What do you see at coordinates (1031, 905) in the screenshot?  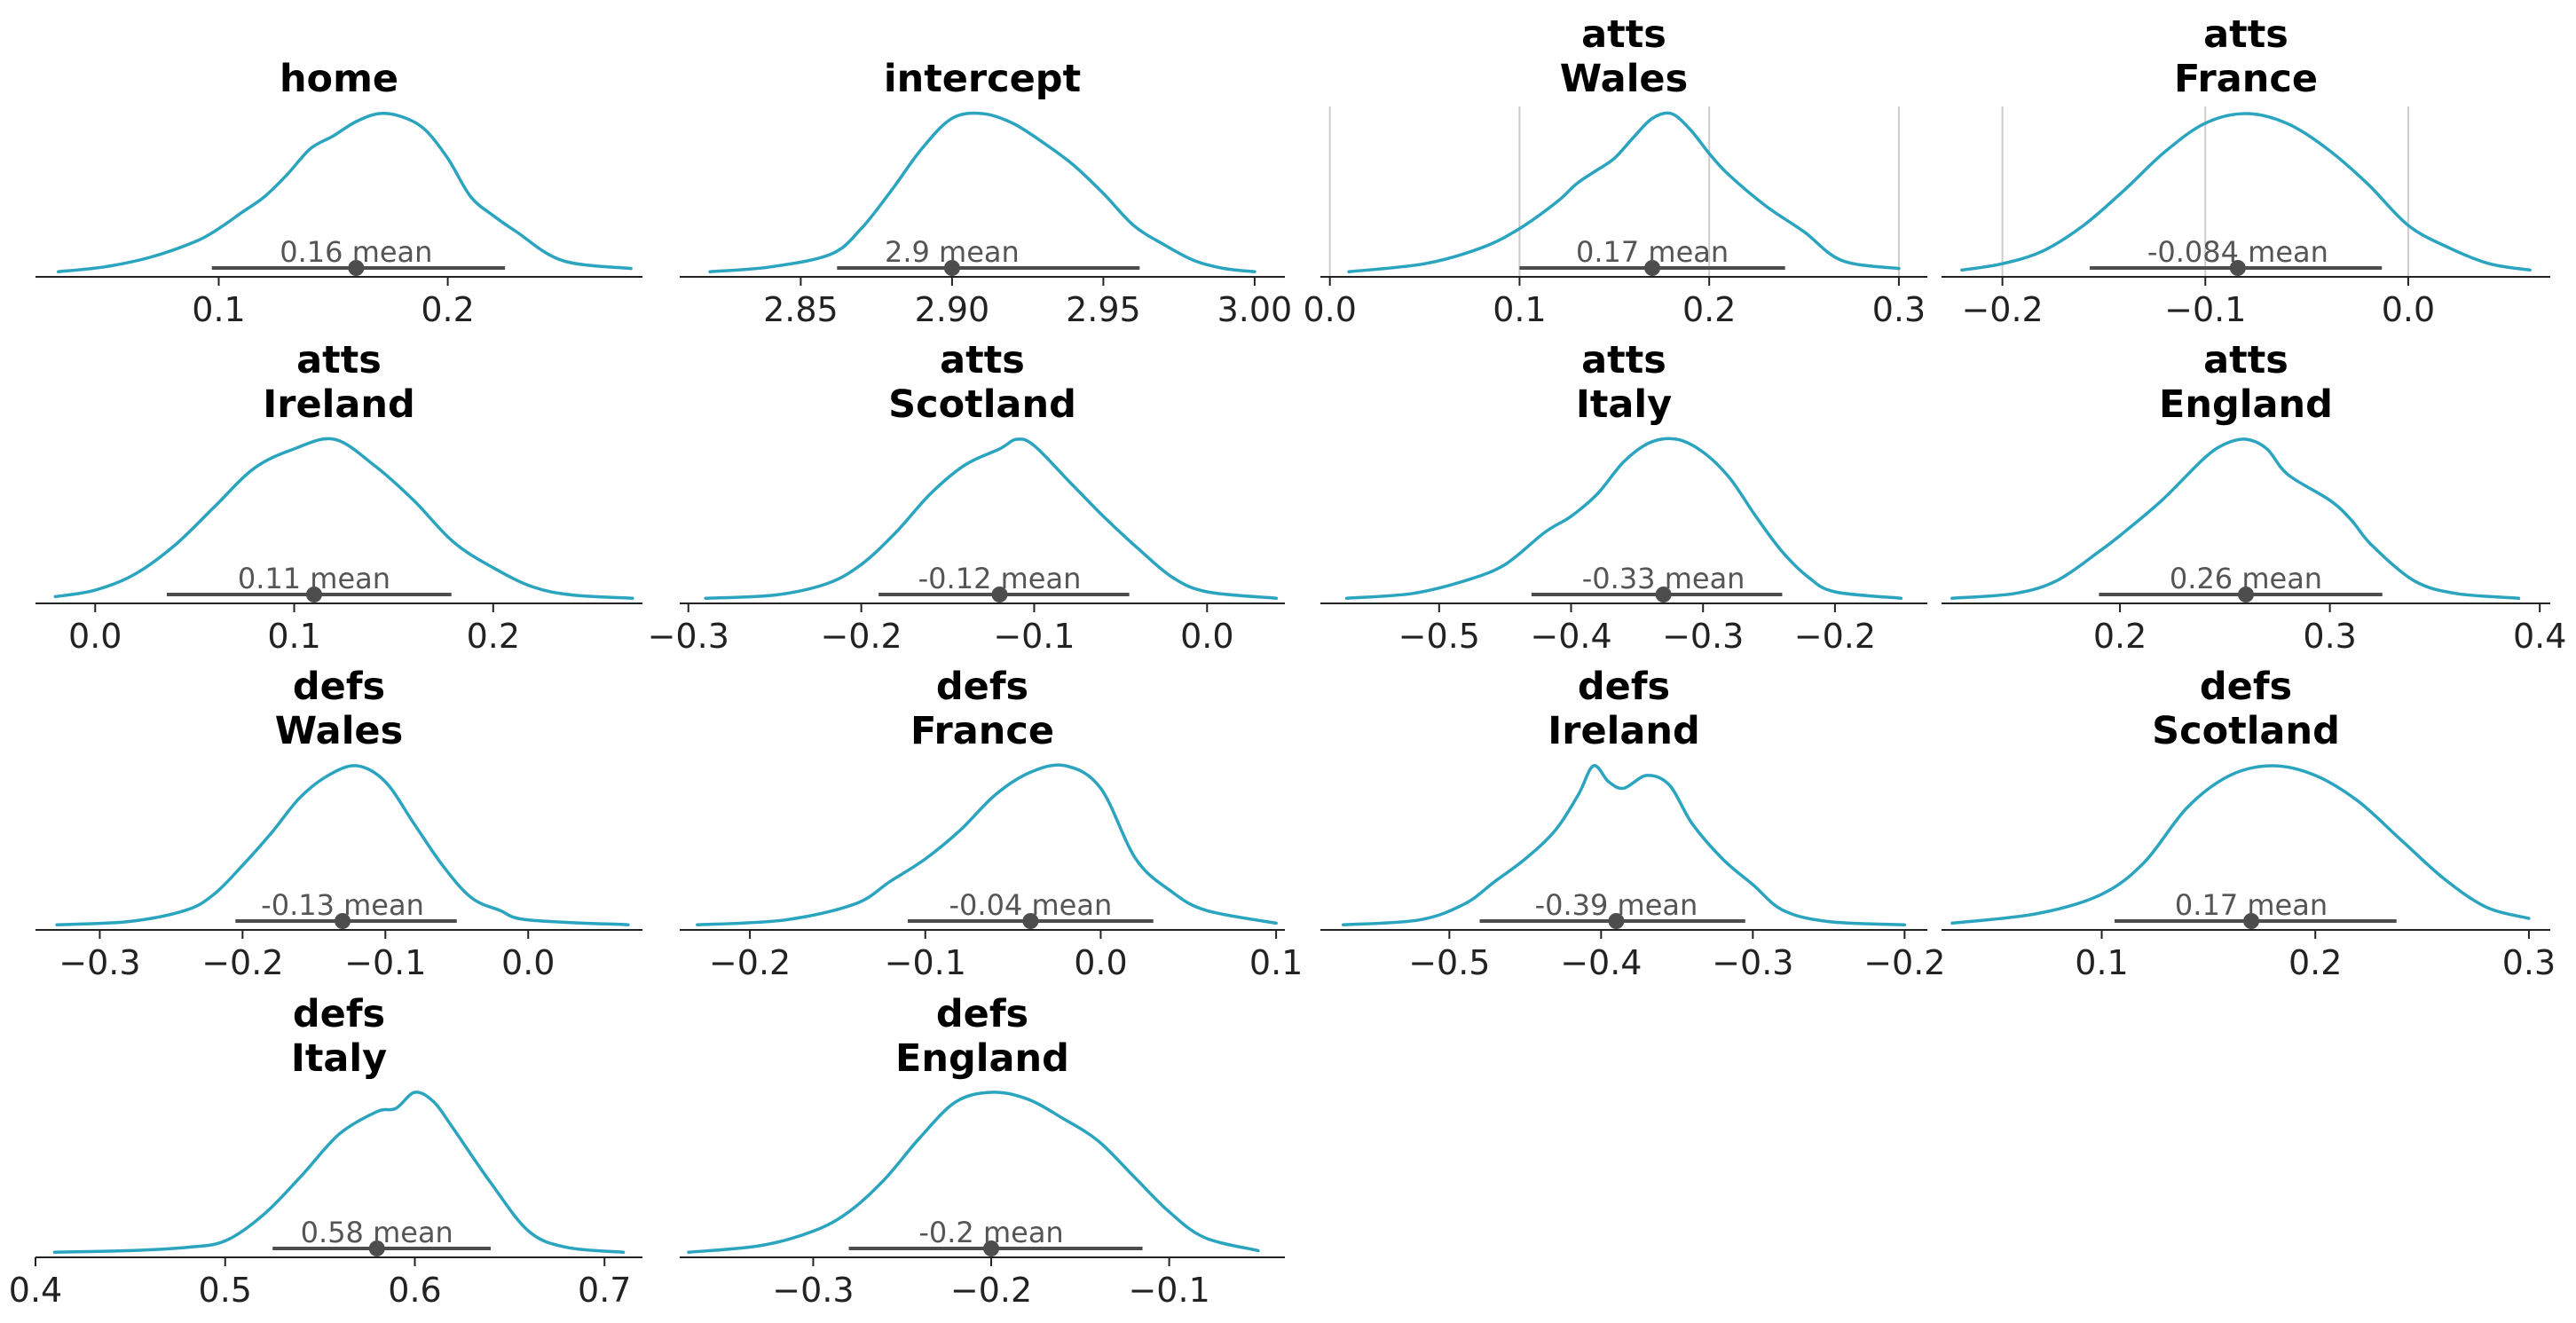 I see `mean-label: -0.04 mean` at bounding box center [1031, 905].